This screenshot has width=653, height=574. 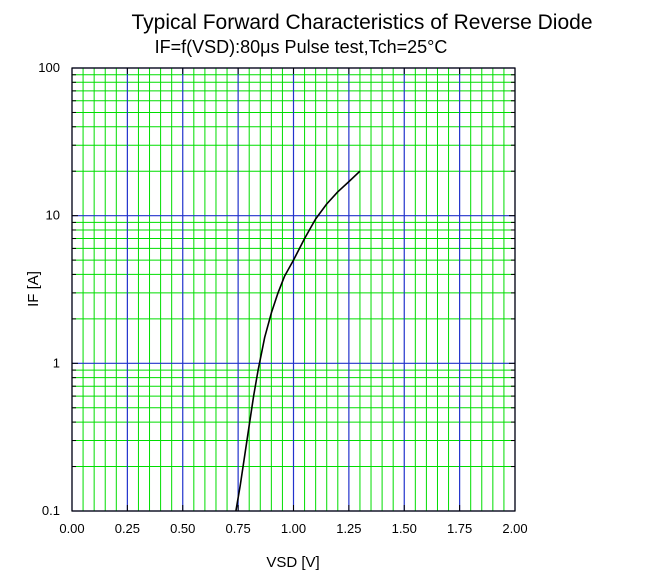 What do you see at coordinates (71, 528) in the screenshot?
I see `x-tick-label: 0.00` at bounding box center [71, 528].